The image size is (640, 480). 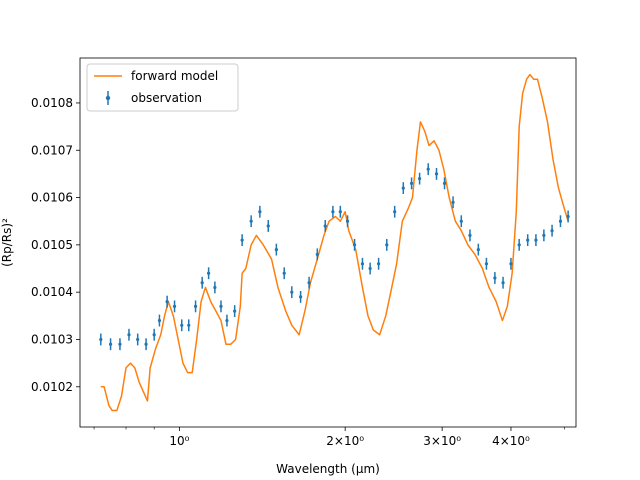 What do you see at coordinates (328, 469) in the screenshot?
I see `x-axis-label: Wavelength (μm)` at bounding box center [328, 469].